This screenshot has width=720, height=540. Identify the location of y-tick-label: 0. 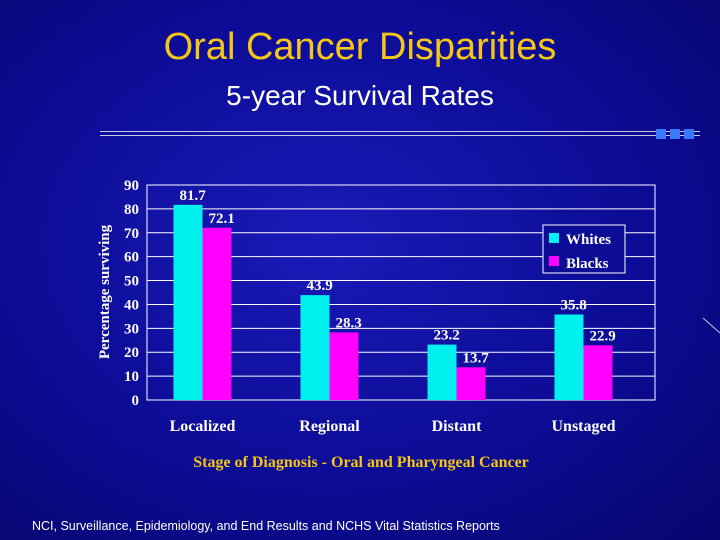
(136, 401).